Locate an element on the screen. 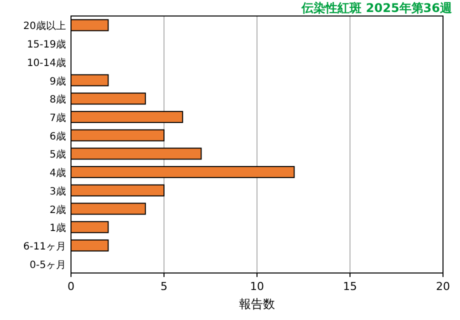 The width and height of the screenshot is (460, 320). y-tick-label: 3歳 is located at coordinates (58, 191).